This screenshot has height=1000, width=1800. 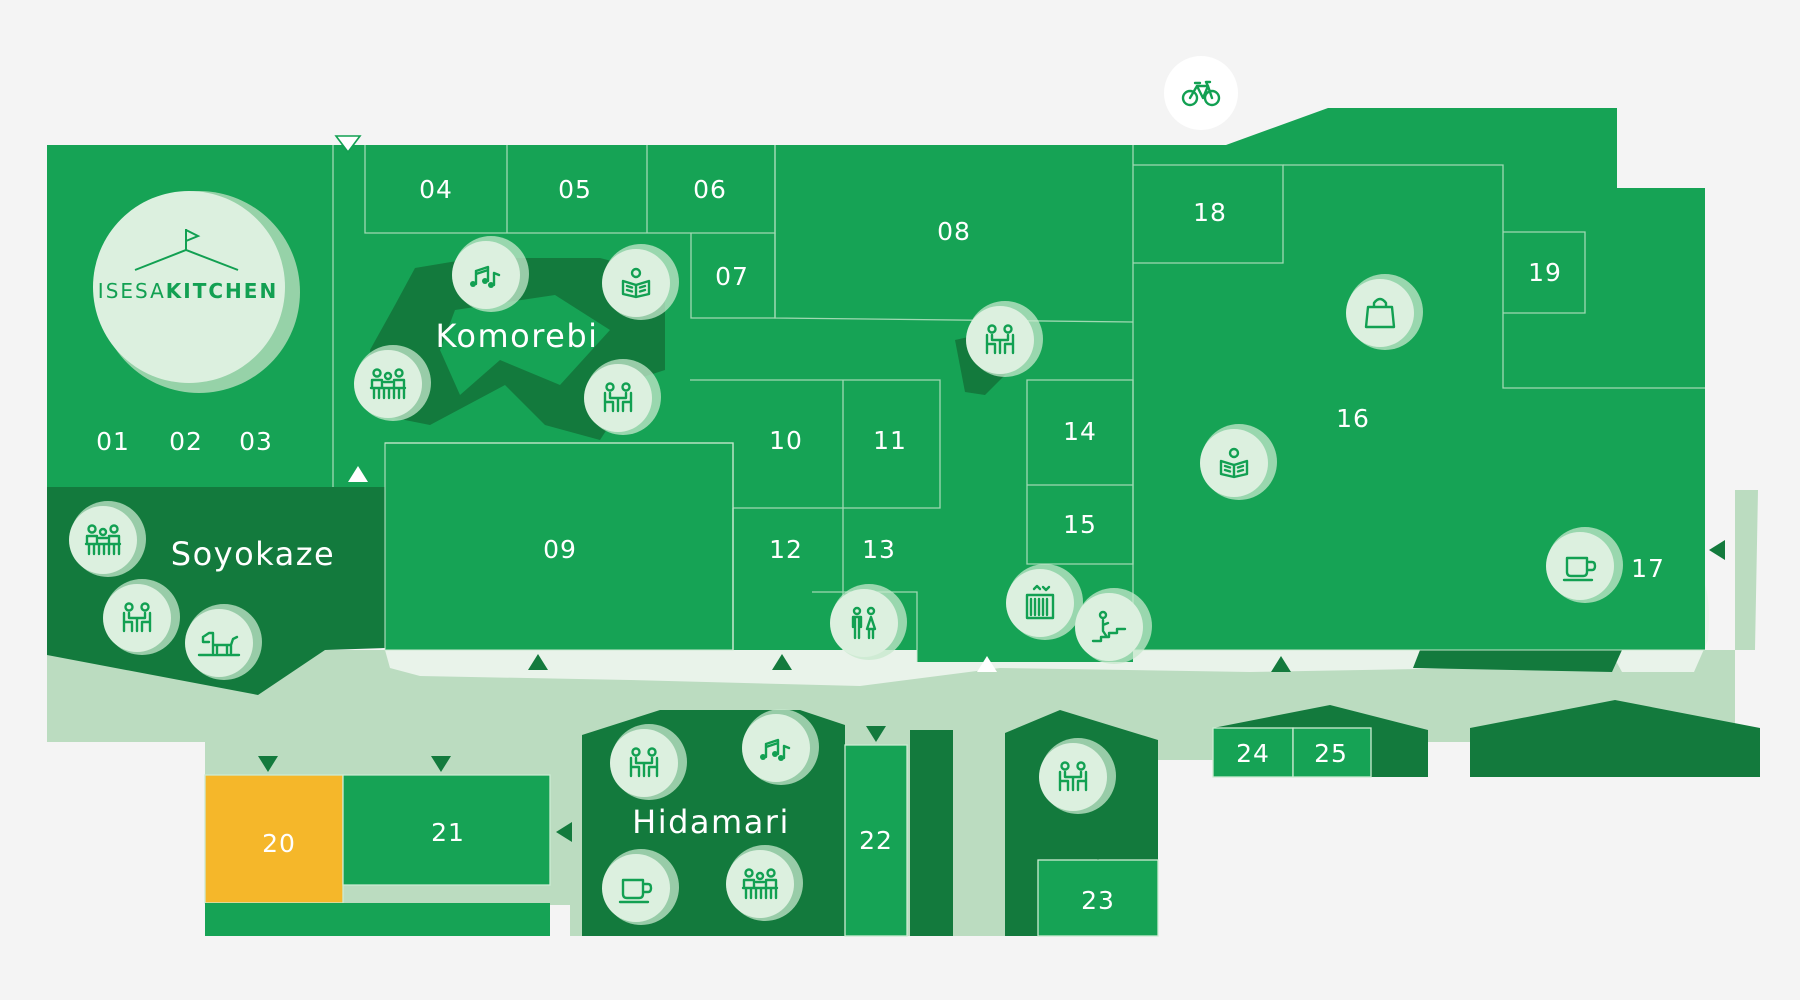 What do you see at coordinates (575, 189) in the screenshot?
I see `unit-05-label: 05` at bounding box center [575, 189].